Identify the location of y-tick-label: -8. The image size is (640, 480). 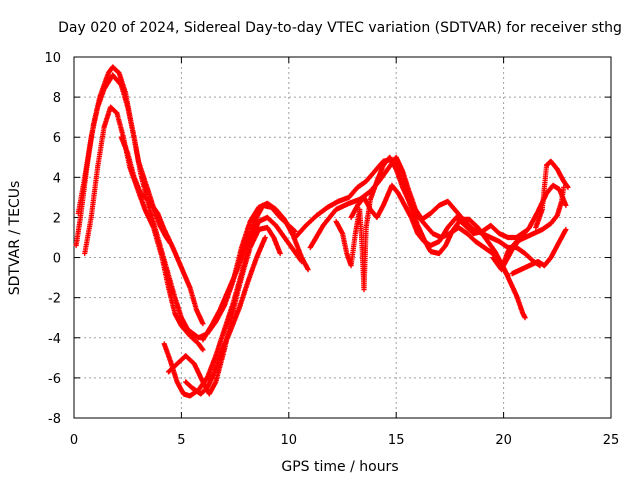
(54, 419).